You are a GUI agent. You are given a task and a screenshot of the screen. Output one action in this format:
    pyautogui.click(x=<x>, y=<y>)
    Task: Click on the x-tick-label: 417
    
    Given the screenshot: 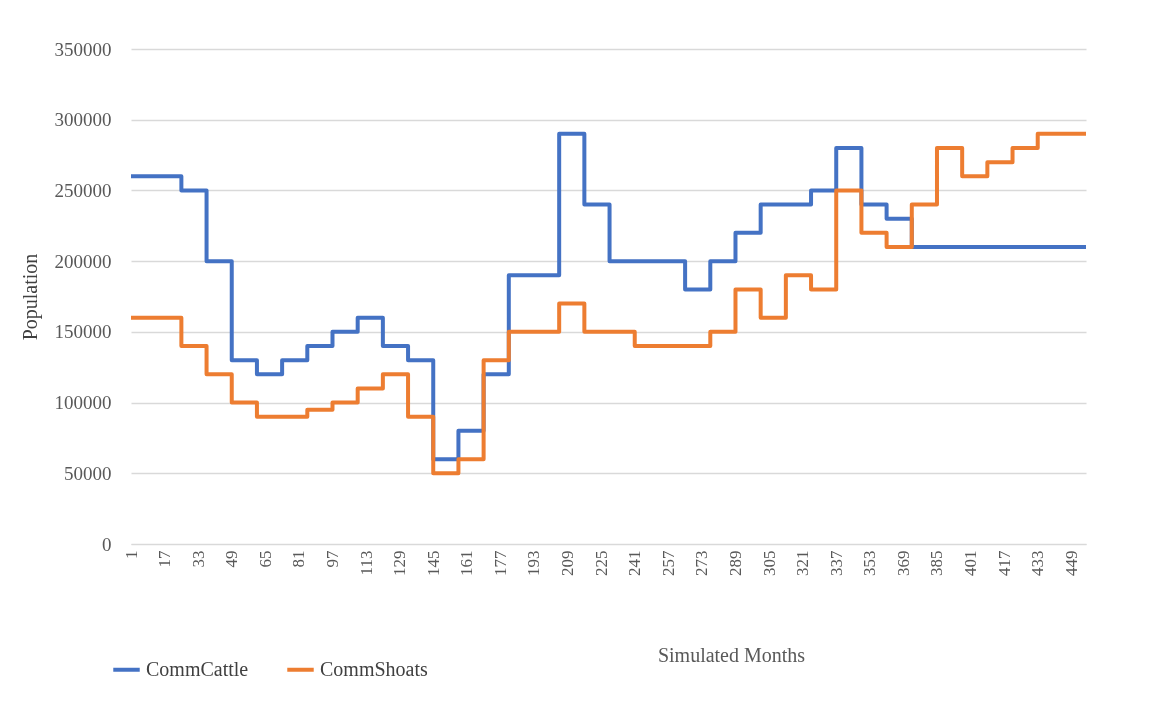 What is the action you would take?
    pyautogui.click(x=1004, y=563)
    